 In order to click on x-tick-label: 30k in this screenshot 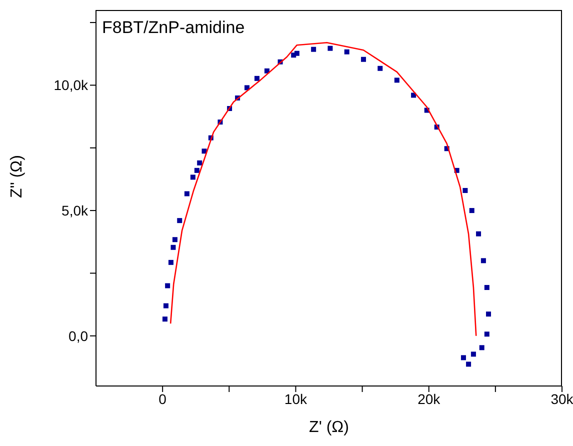, I will do `click(561, 398)`.